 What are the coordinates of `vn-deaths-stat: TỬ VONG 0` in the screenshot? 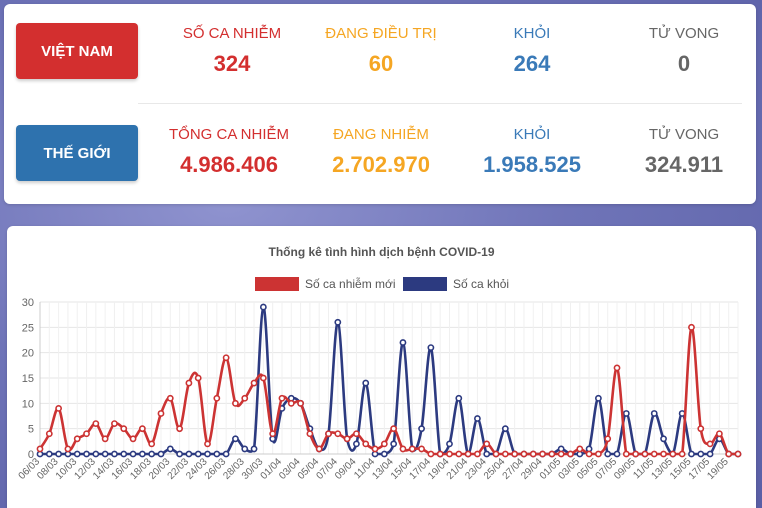 It's located at (684, 51).